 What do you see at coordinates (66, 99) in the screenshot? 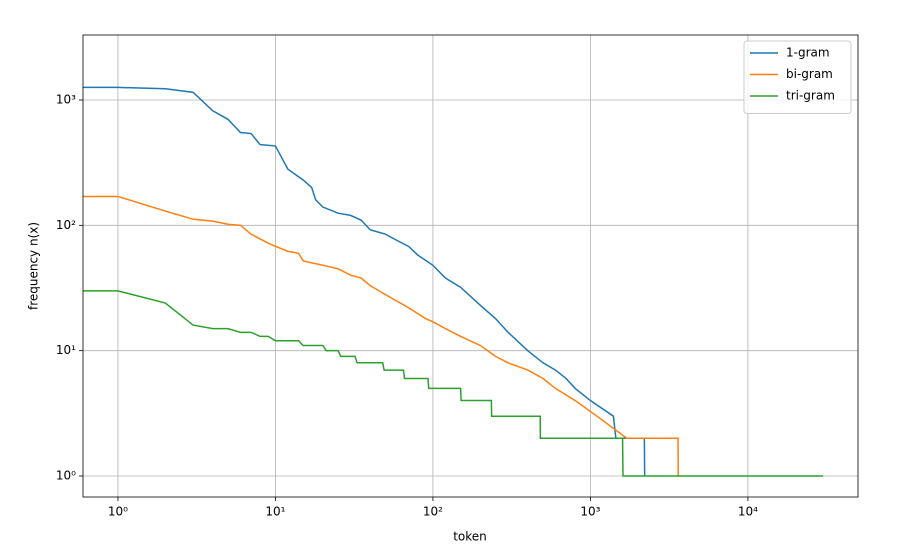
I see `y-tick-label: 10³` at bounding box center [66, 99].